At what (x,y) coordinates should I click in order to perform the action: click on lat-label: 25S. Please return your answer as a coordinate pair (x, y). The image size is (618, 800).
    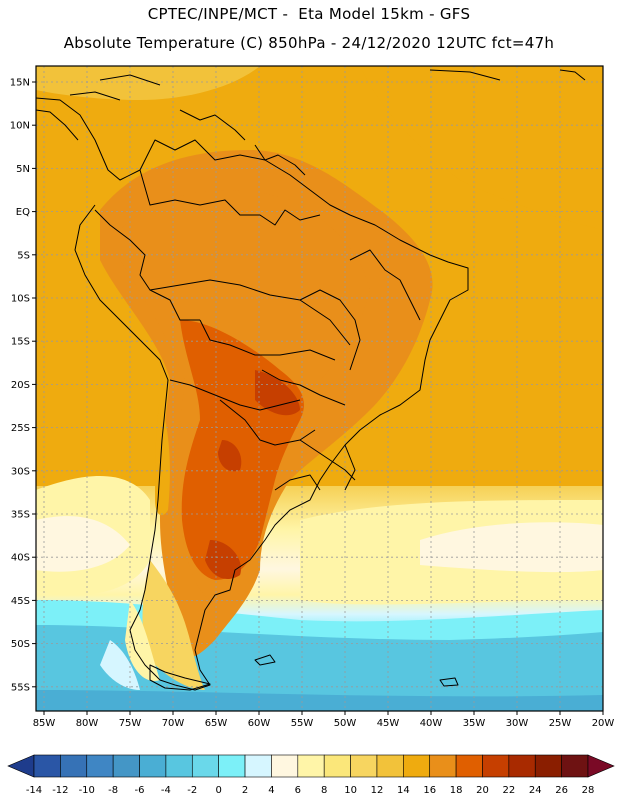
    Looking at the image, I should click on (20, 428).